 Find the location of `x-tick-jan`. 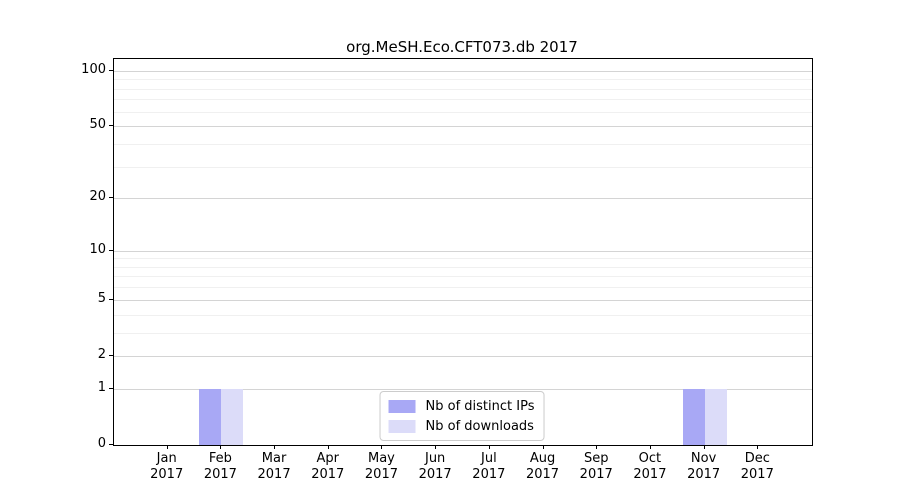

x-tick-jan is located at coordinates (167, 447).